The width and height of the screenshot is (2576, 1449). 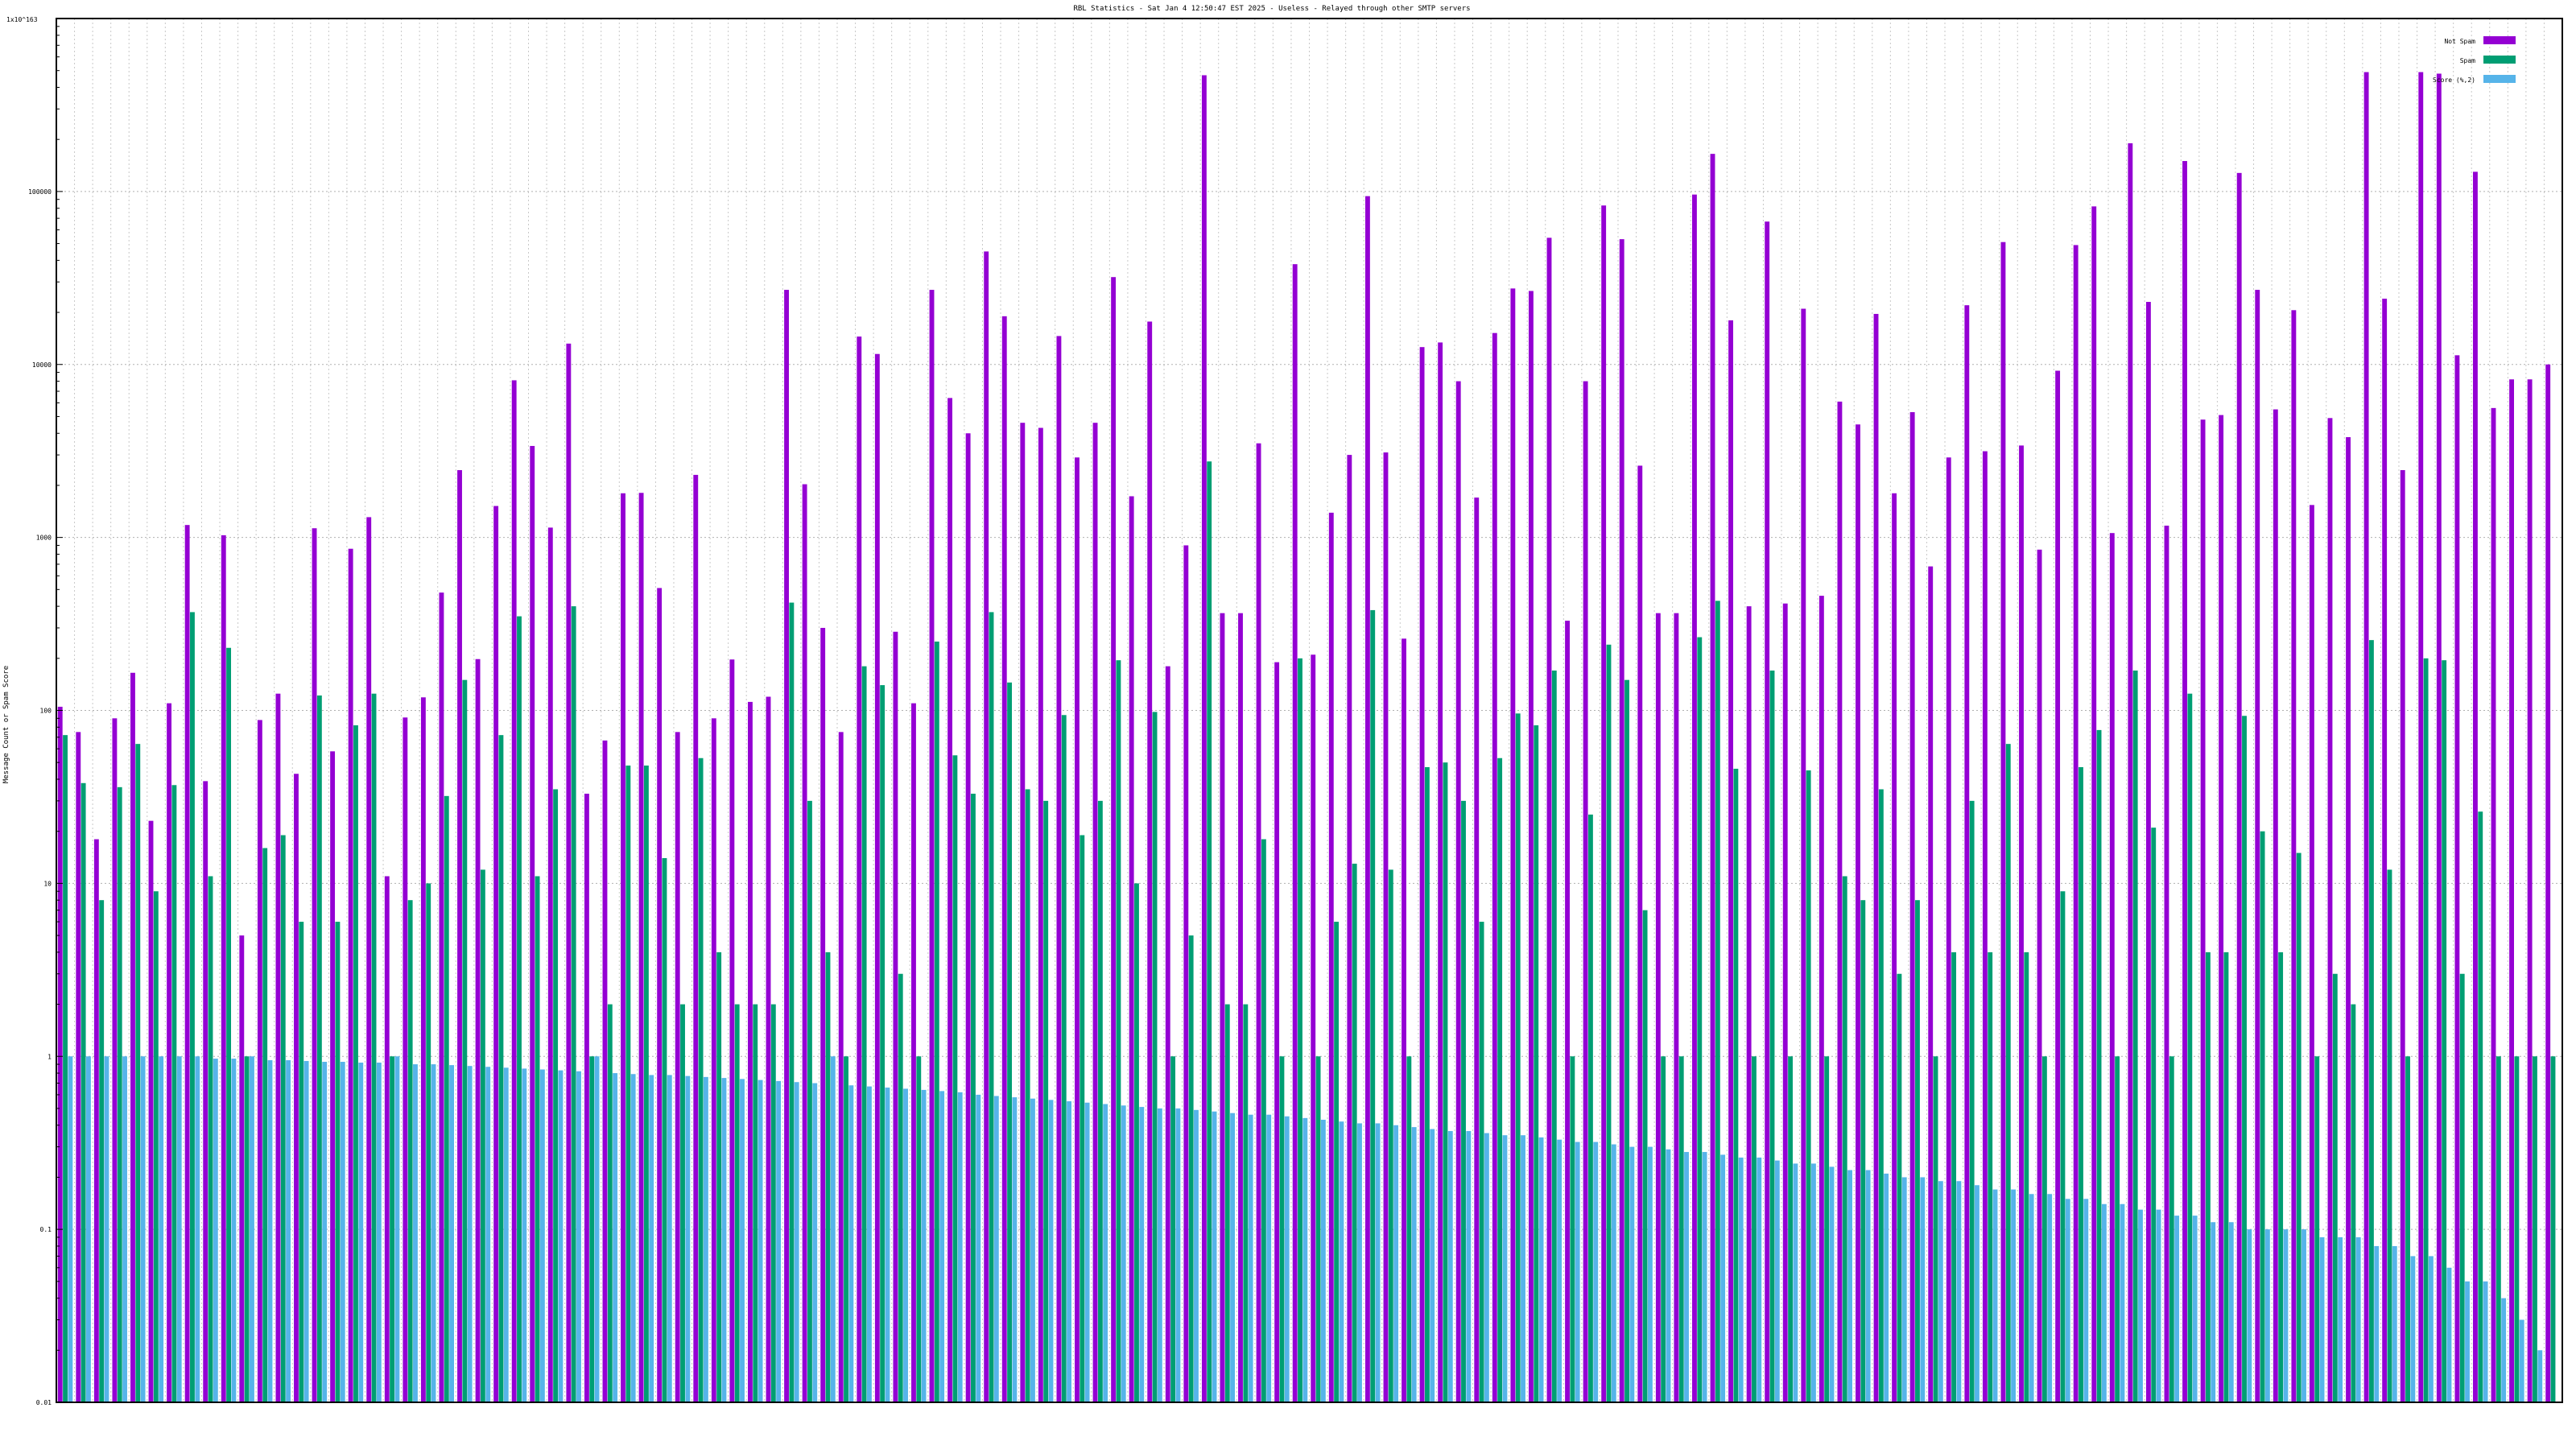 What do you see at coordinates (22, 19) in the screenshot?
I see `y-top-label: 1x10^163` at bounding box center [22, 19].